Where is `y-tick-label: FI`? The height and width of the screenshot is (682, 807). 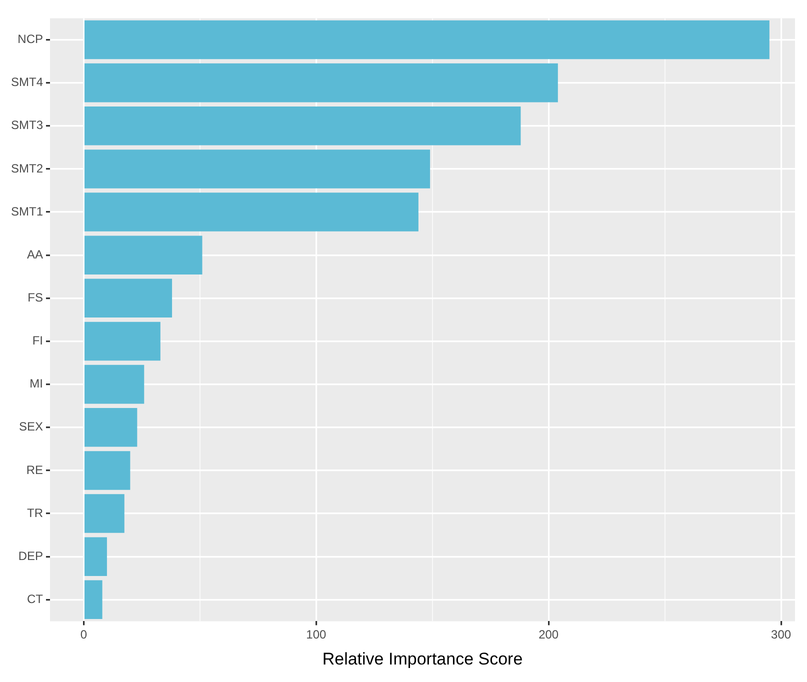 y-tick-label: FI is located at coordinates (38, 341).